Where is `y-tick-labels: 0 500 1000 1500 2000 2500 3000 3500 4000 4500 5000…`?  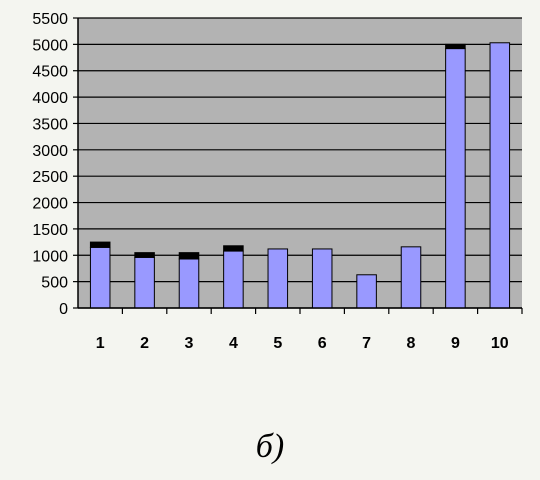
y-tick-labels: 0 500 1000 1500 2000 2500 3000 3500 4000 4500 5000… is located at coordinates (50, 164).